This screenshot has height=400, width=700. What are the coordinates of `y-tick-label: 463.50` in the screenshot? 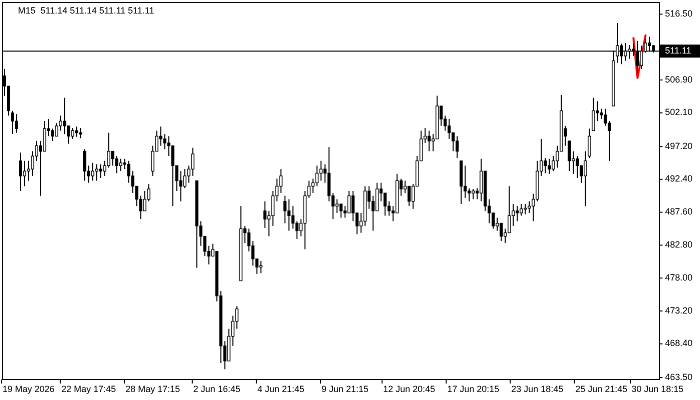 It's located at (679, 377).